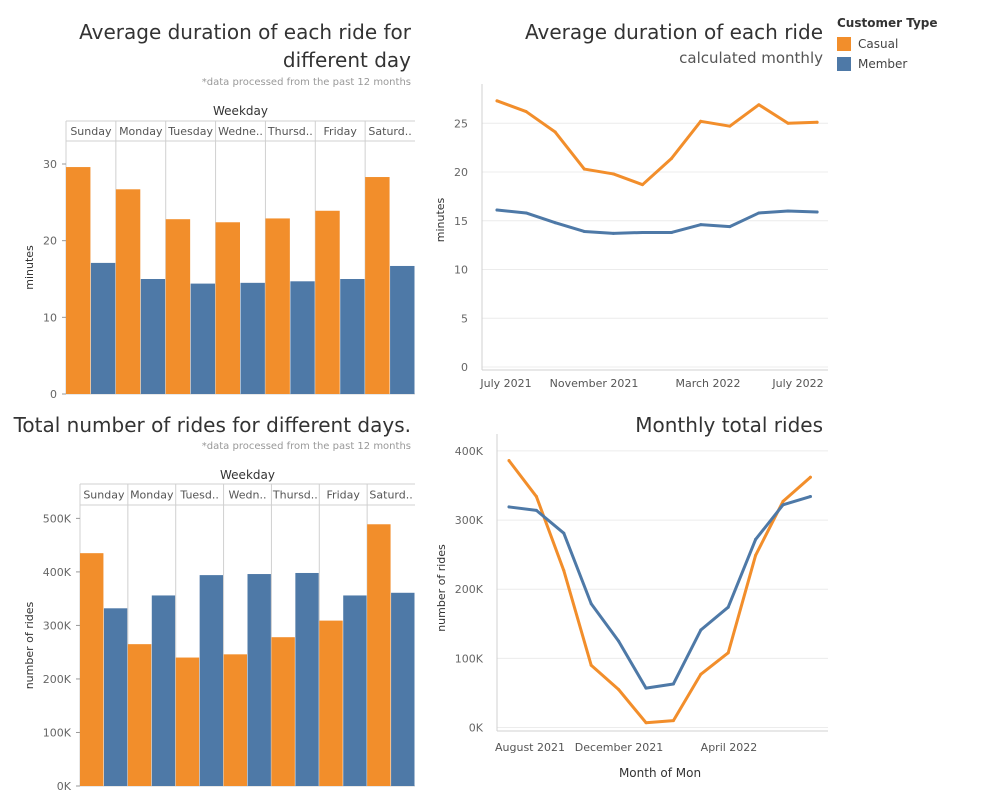 This screenshot has width=999, height=799. I want to click on c4-xtick-label: April 2022, so click(729, 747).